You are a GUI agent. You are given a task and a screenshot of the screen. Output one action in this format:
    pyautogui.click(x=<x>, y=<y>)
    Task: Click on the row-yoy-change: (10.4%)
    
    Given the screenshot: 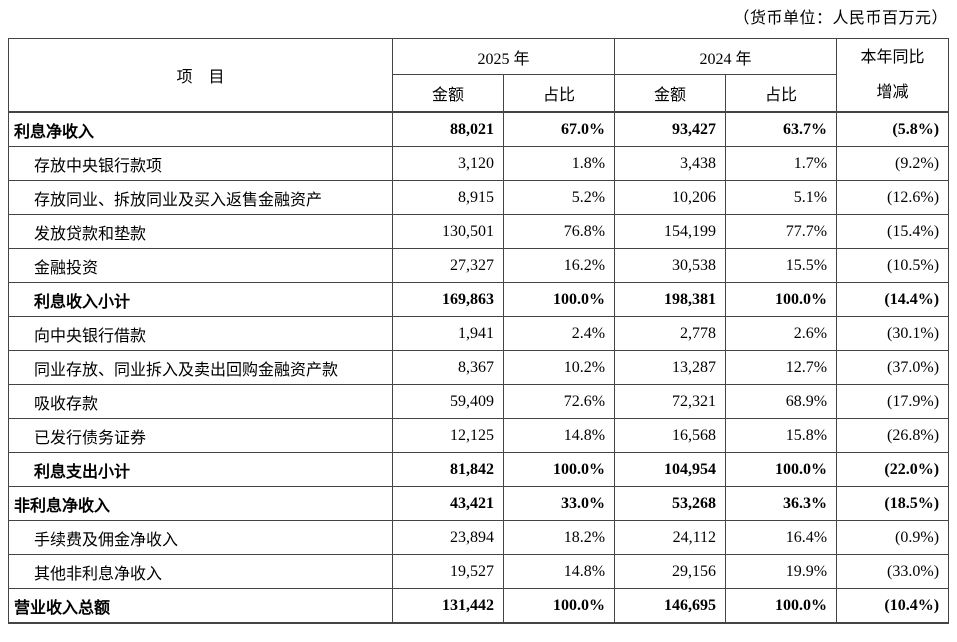 What is the action you would take?
    pyautogui.click(x=893, y=606)
    